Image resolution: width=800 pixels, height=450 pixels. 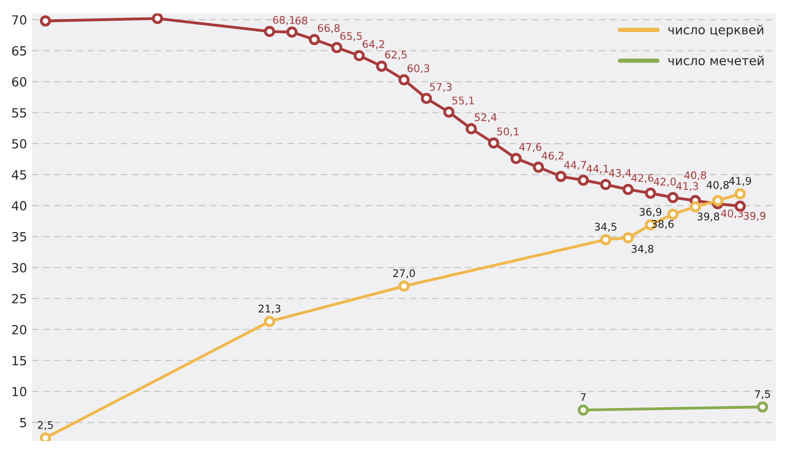 What do you see at coordinates (755, 216) in the screenshot?
I see `data-label: 39,9` at bounding box center [755, 216].